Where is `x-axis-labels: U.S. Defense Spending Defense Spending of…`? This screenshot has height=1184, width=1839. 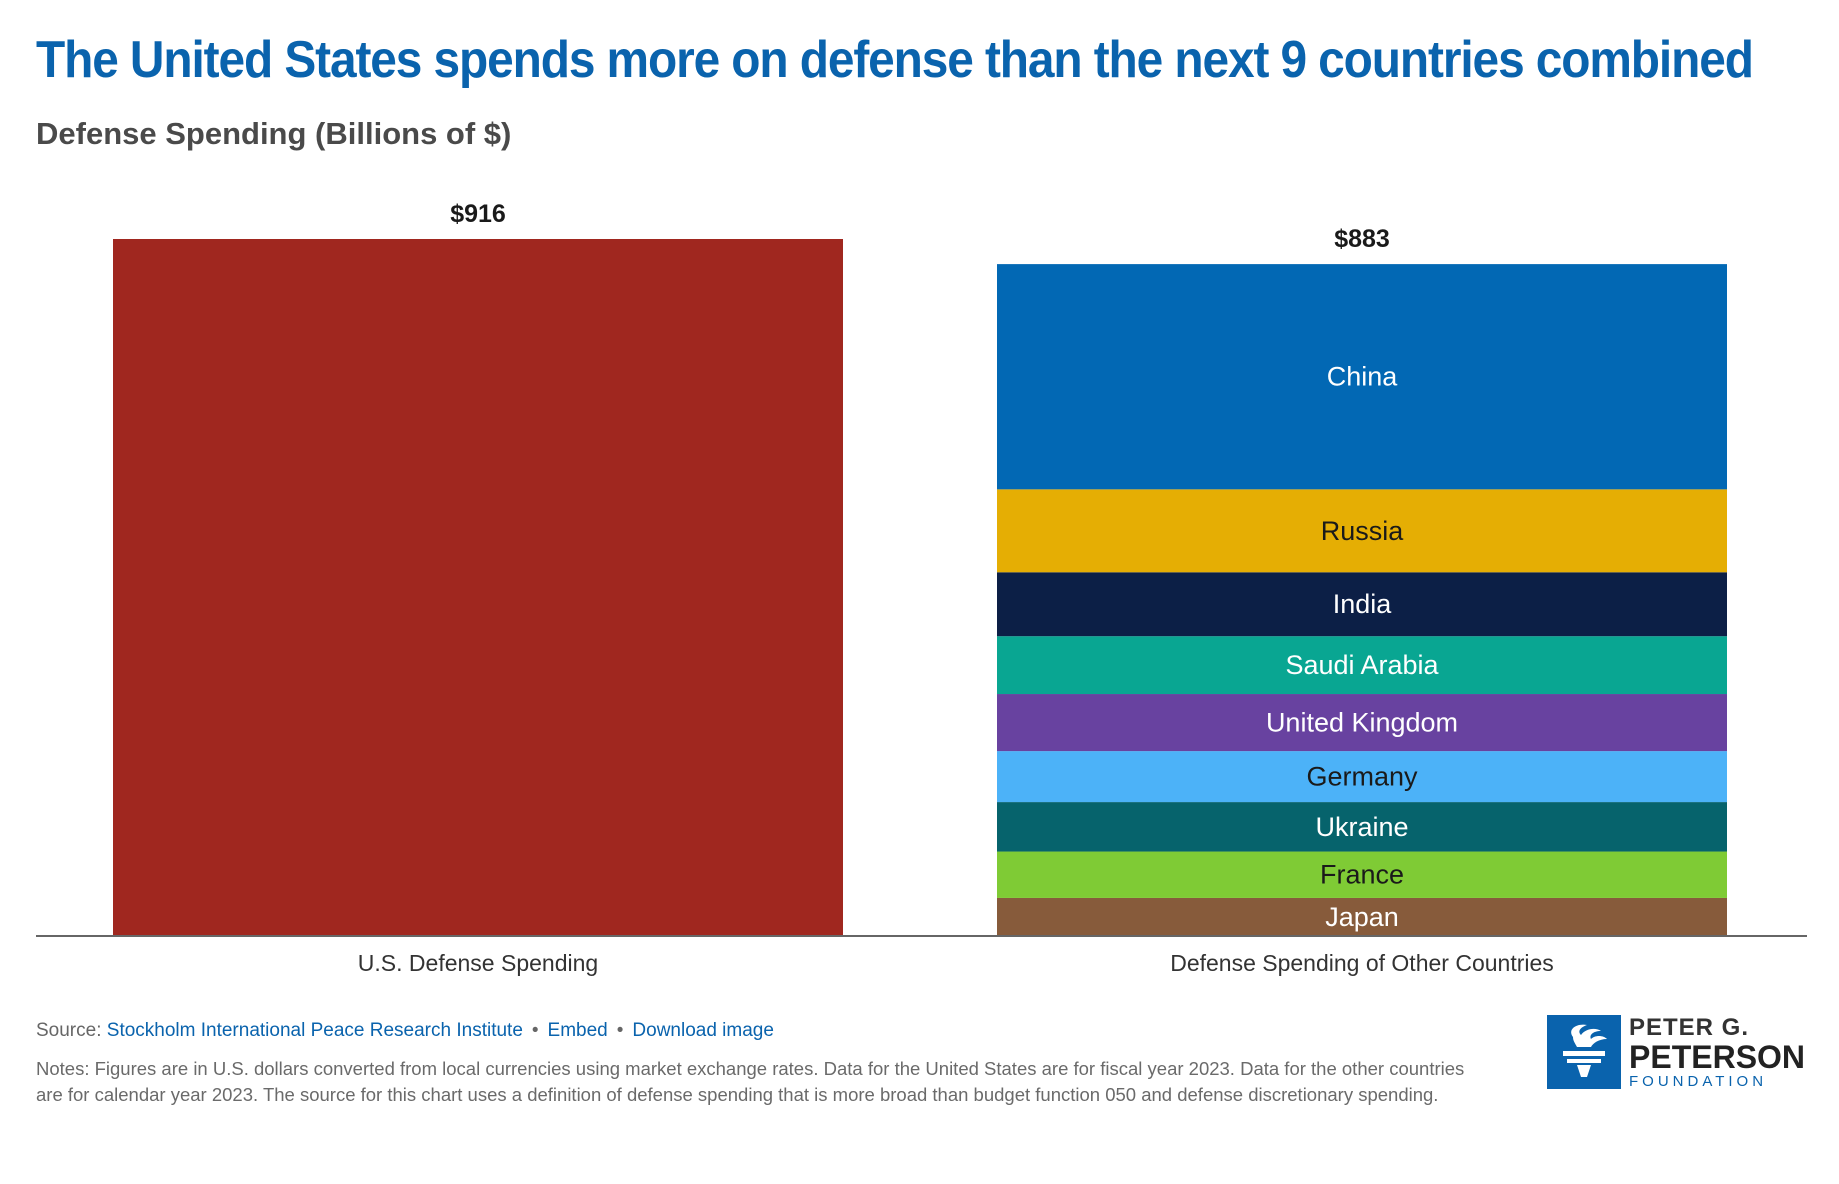
x-axis-labels: U.S. Defense Spending Defense Spending of… is located at coordinates (956, 963).